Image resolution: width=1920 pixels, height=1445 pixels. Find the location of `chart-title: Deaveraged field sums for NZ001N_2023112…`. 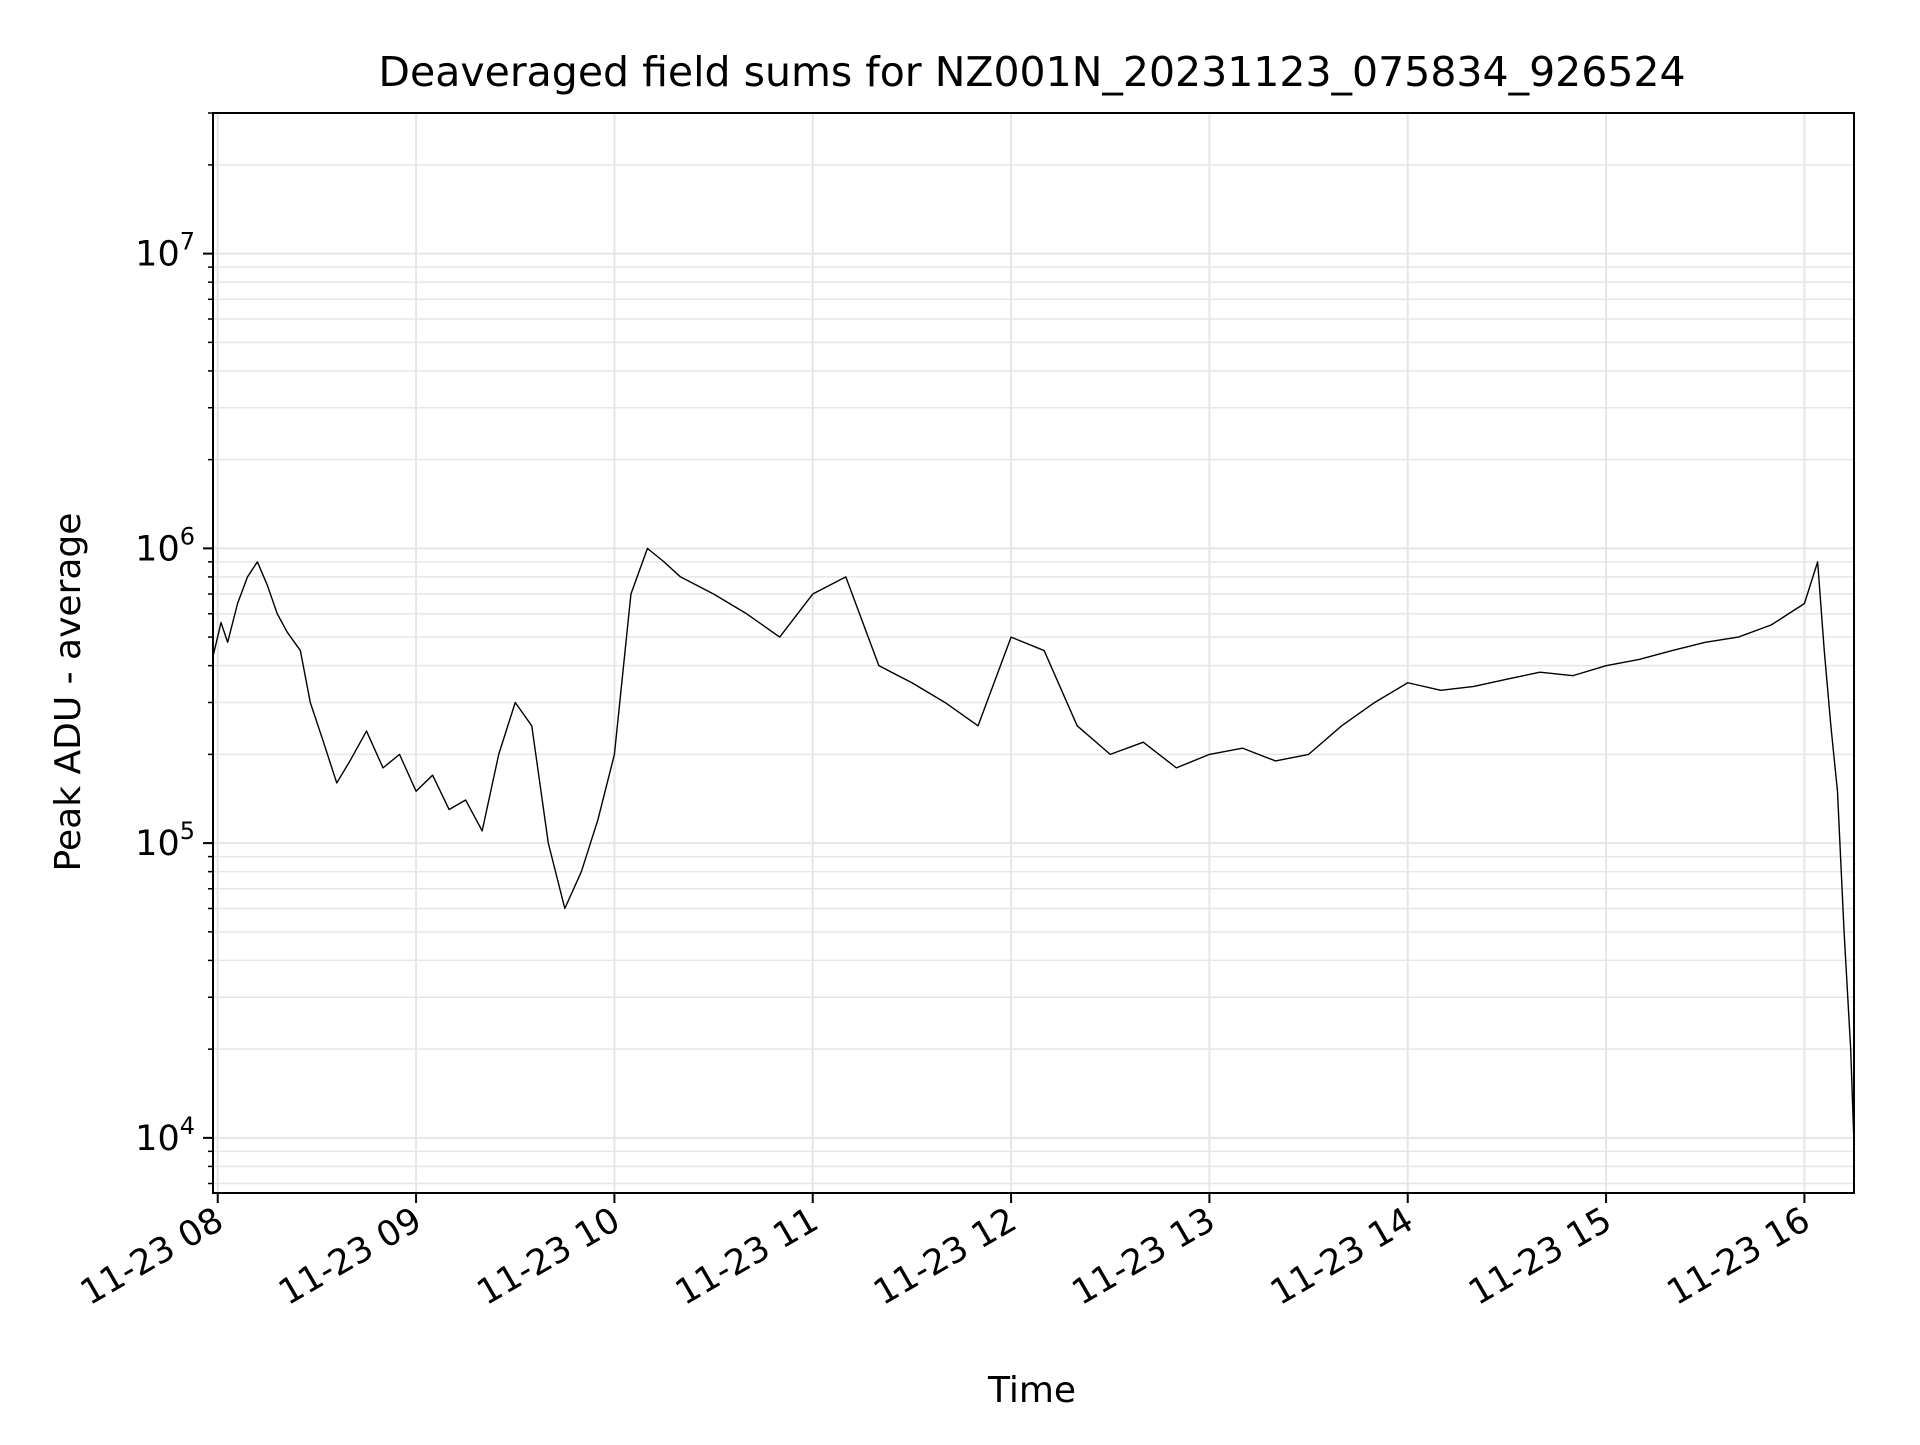

chart-title: Deaveraged field sums for NZ001N_2023112… is located at coordinates (1031, 72).